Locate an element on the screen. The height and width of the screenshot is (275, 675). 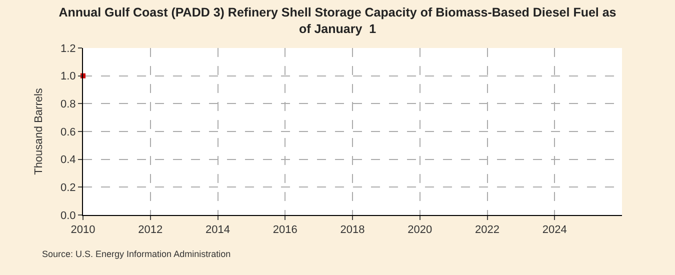
x-tick-label: 2020 is located at coordinates (420, 230).